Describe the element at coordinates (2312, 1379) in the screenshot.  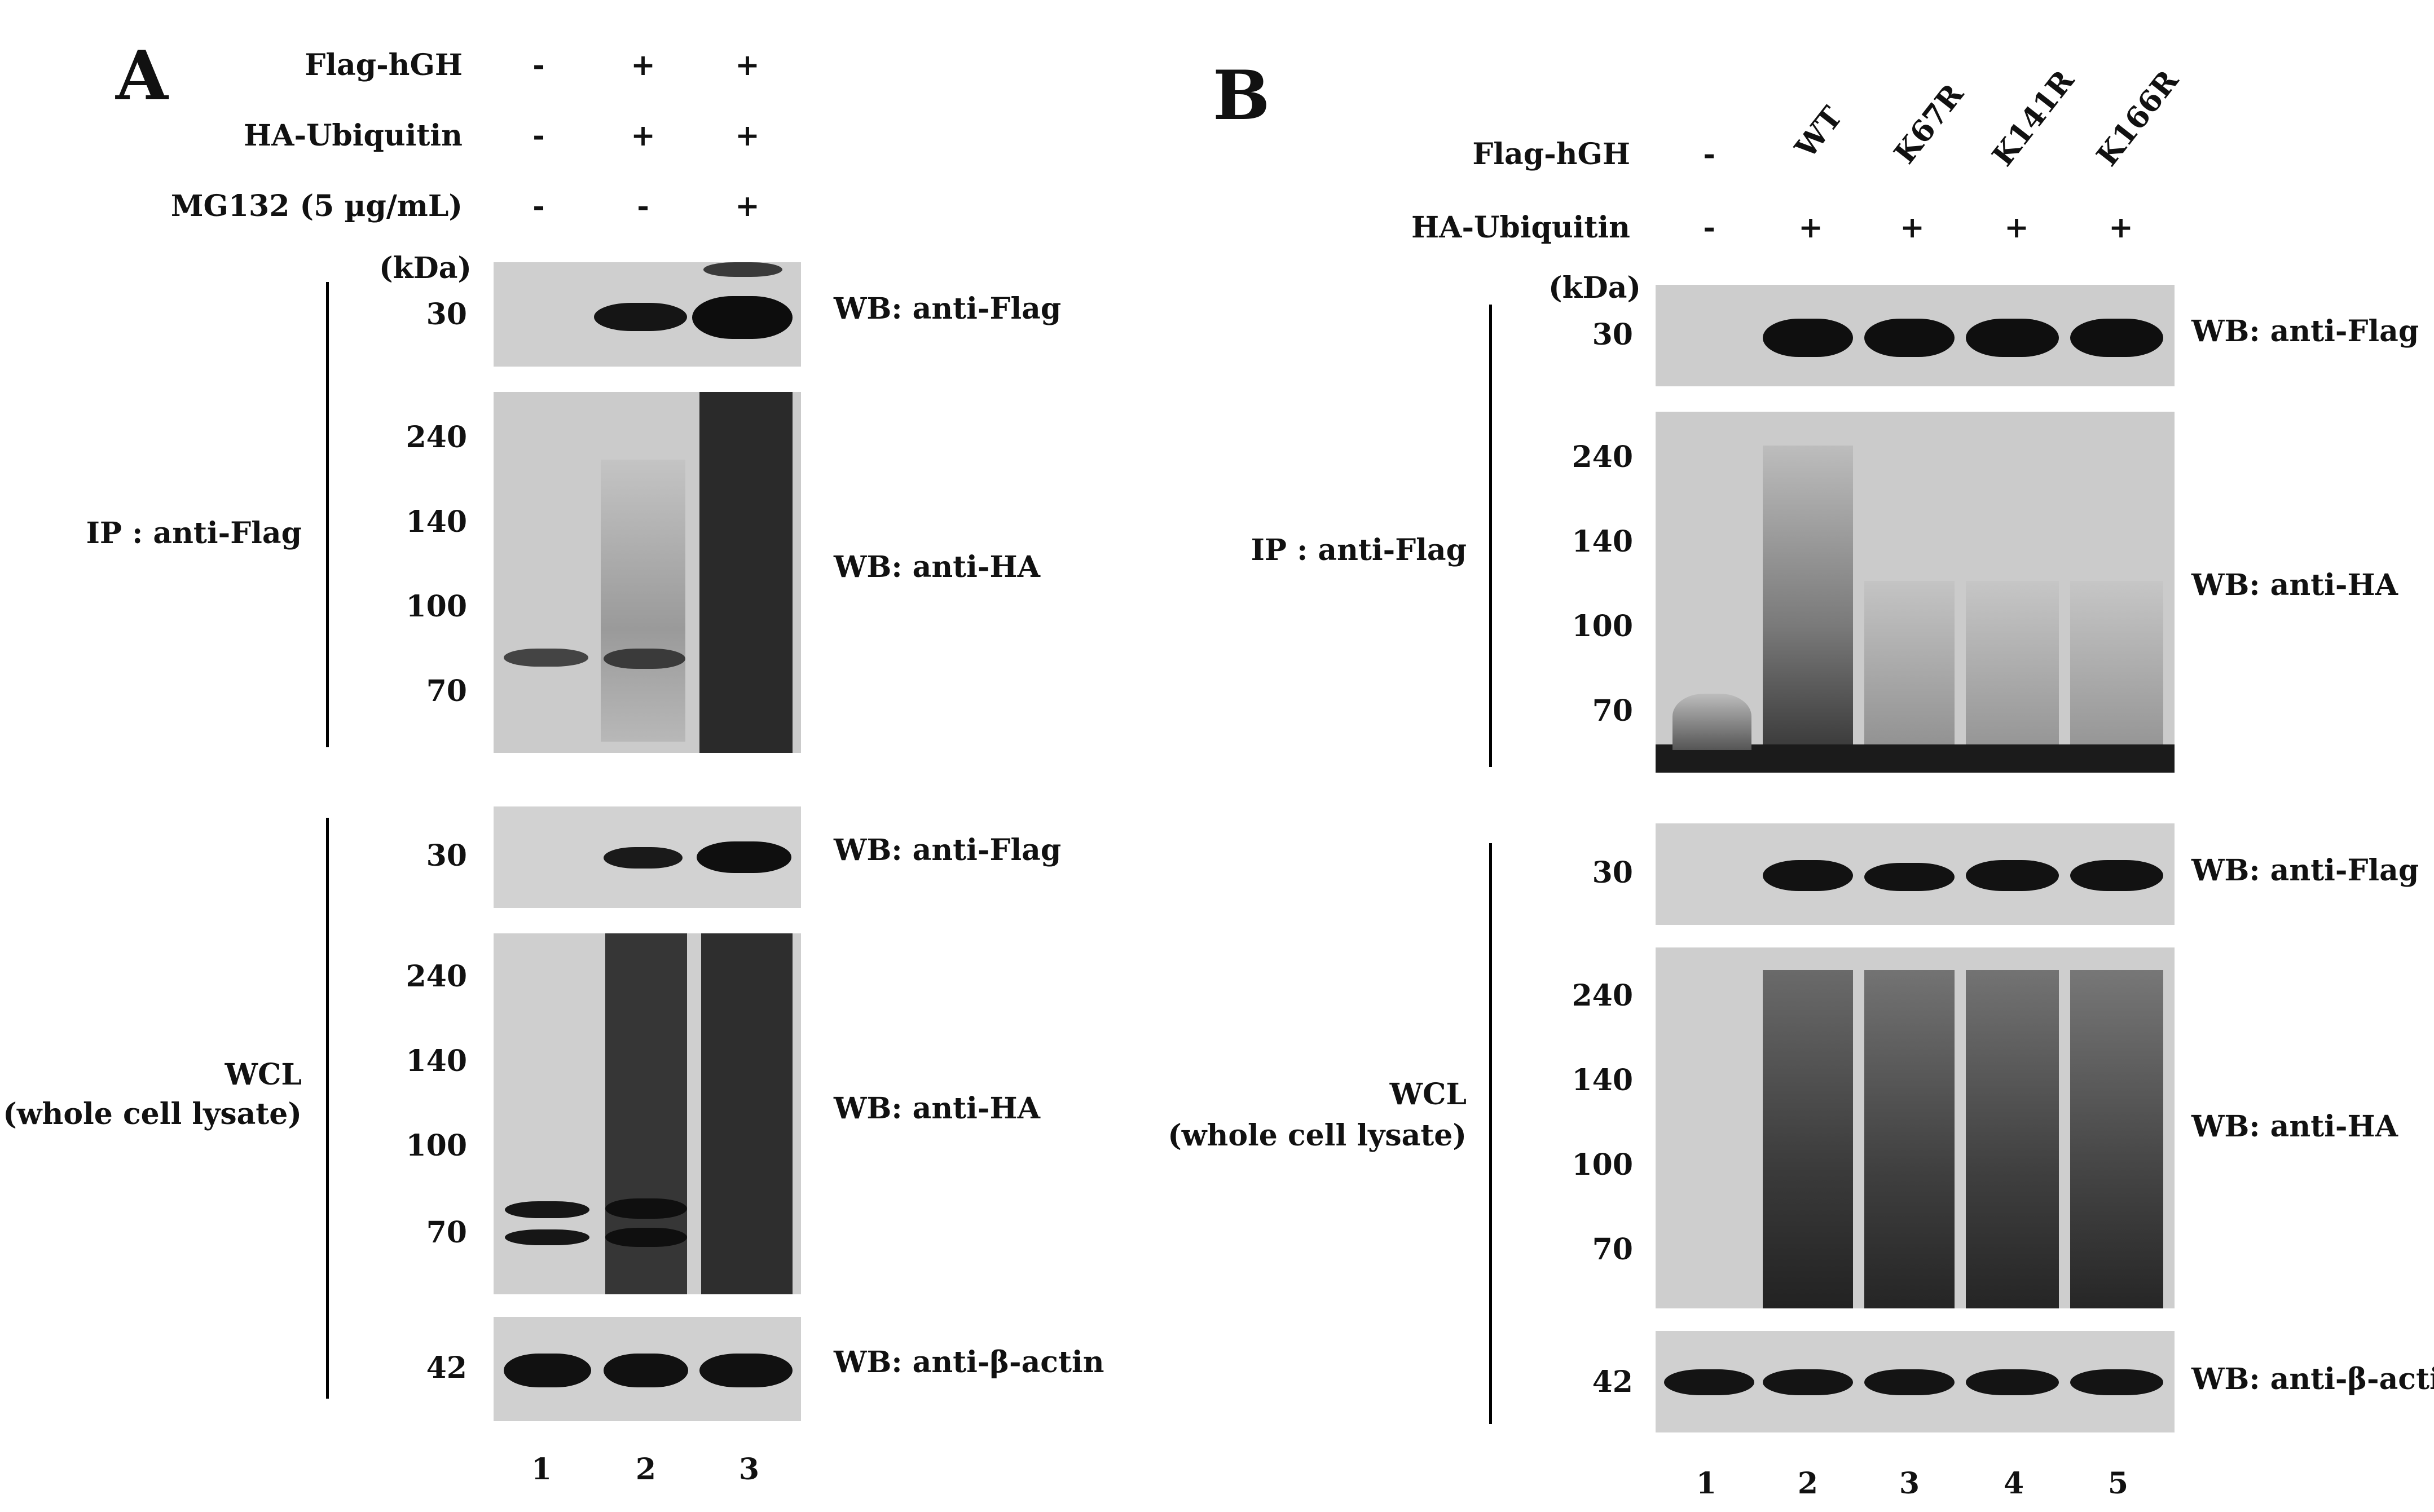
I see `blot-label: WB: anti-β-actin` at that location.